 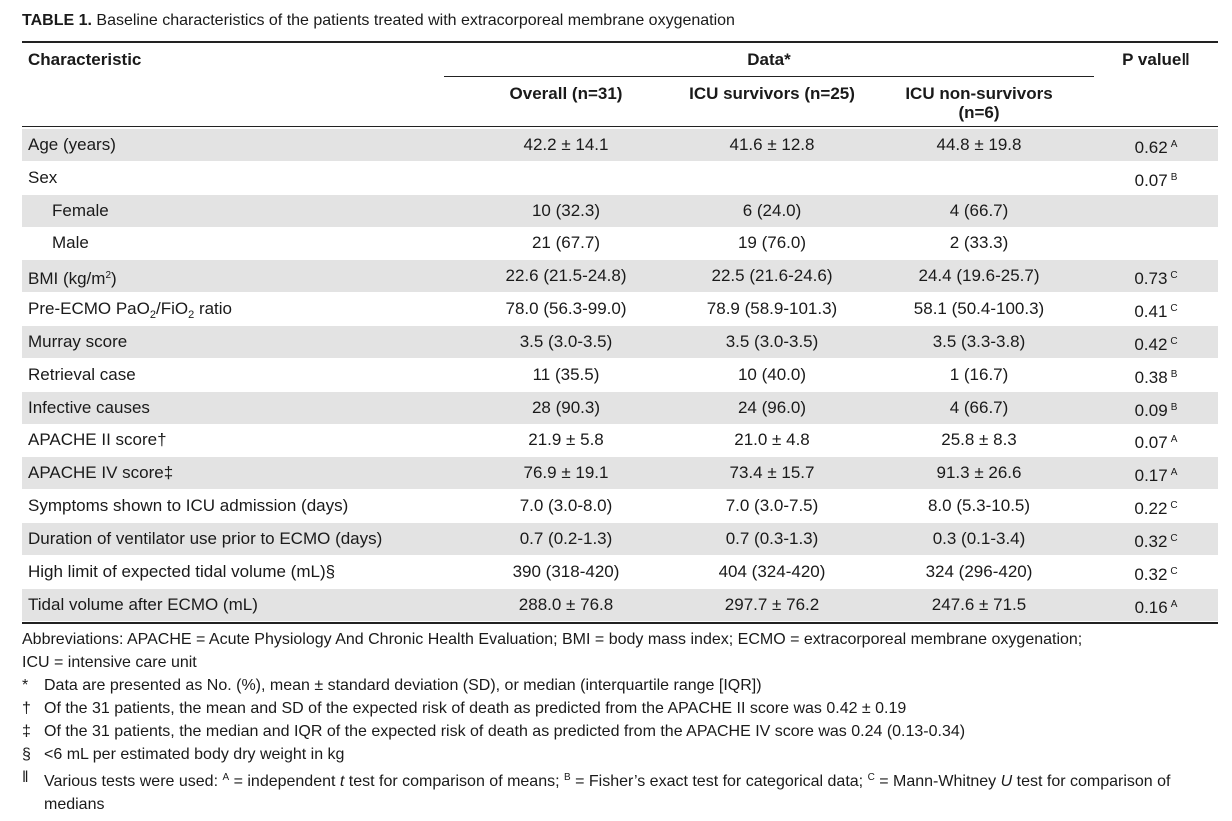 What do you see at coordinates (188, 505) in the screenshot?
I see `row-label: Symptoms shown to ICU admission (days)` at bounding box center [188, 505].